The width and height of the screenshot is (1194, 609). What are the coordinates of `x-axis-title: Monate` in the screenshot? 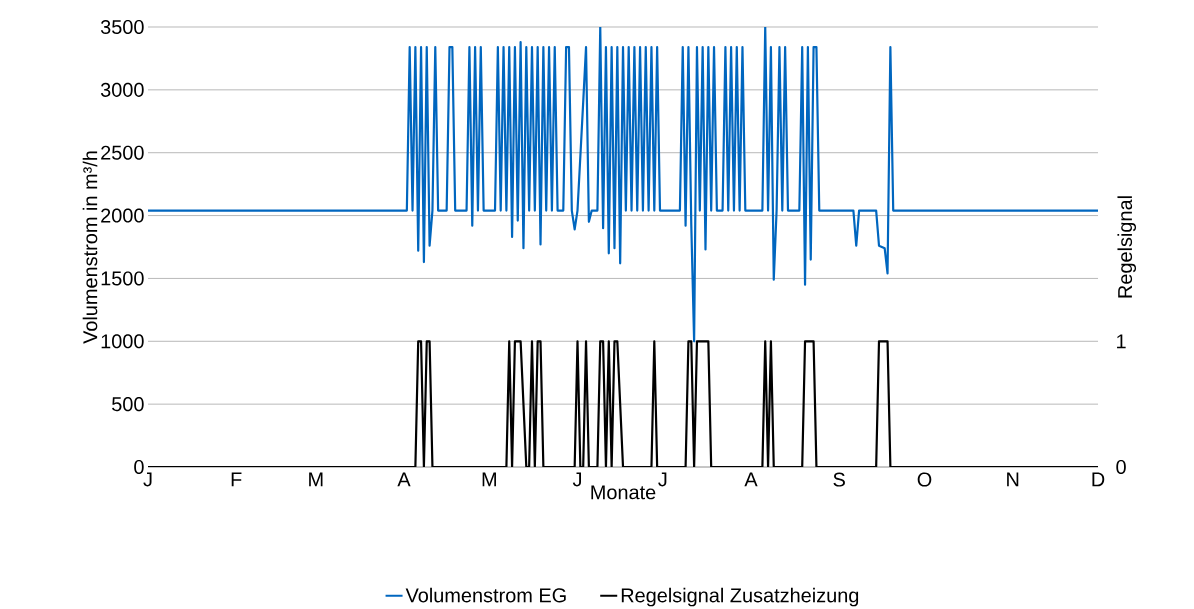 It's located at (623, 492).